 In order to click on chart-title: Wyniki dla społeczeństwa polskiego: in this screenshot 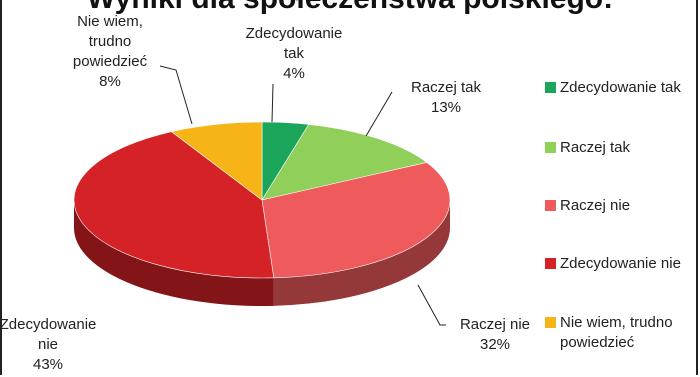, I will do `click(350, 8)`.